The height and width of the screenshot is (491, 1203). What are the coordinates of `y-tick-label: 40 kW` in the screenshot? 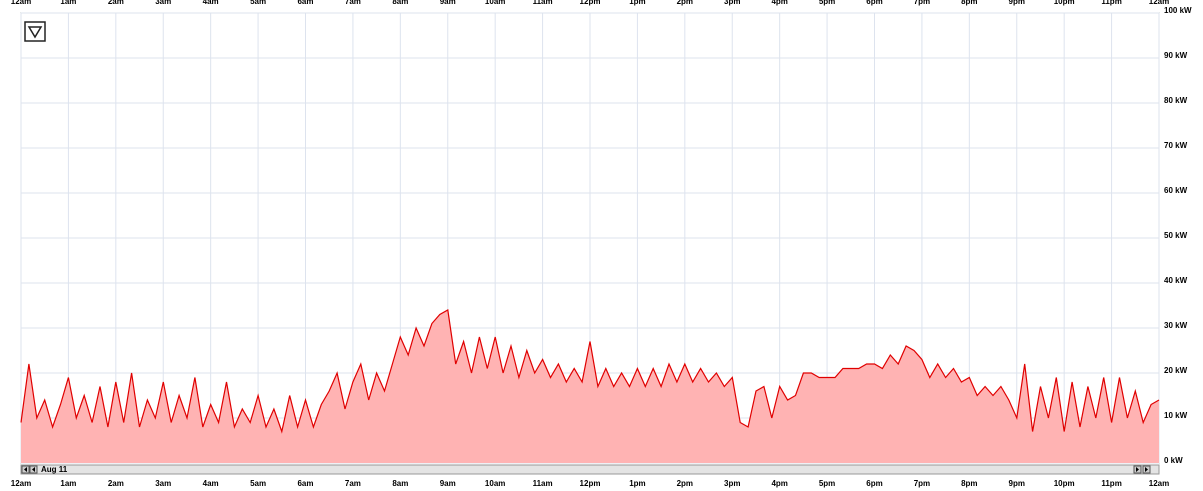 It's located at (1176, 280).